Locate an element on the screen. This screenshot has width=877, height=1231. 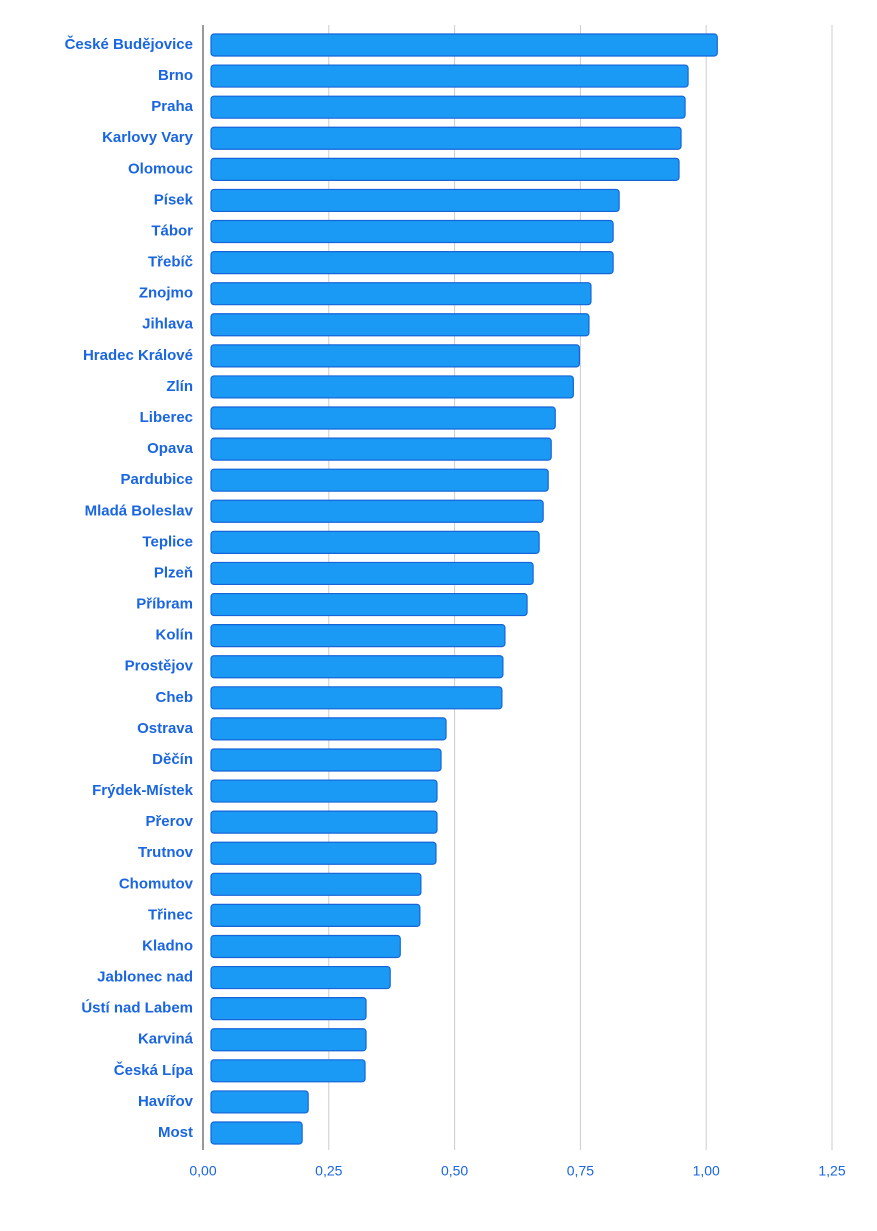
y-tick-label: Přerov is located at coordinates (169, 821).